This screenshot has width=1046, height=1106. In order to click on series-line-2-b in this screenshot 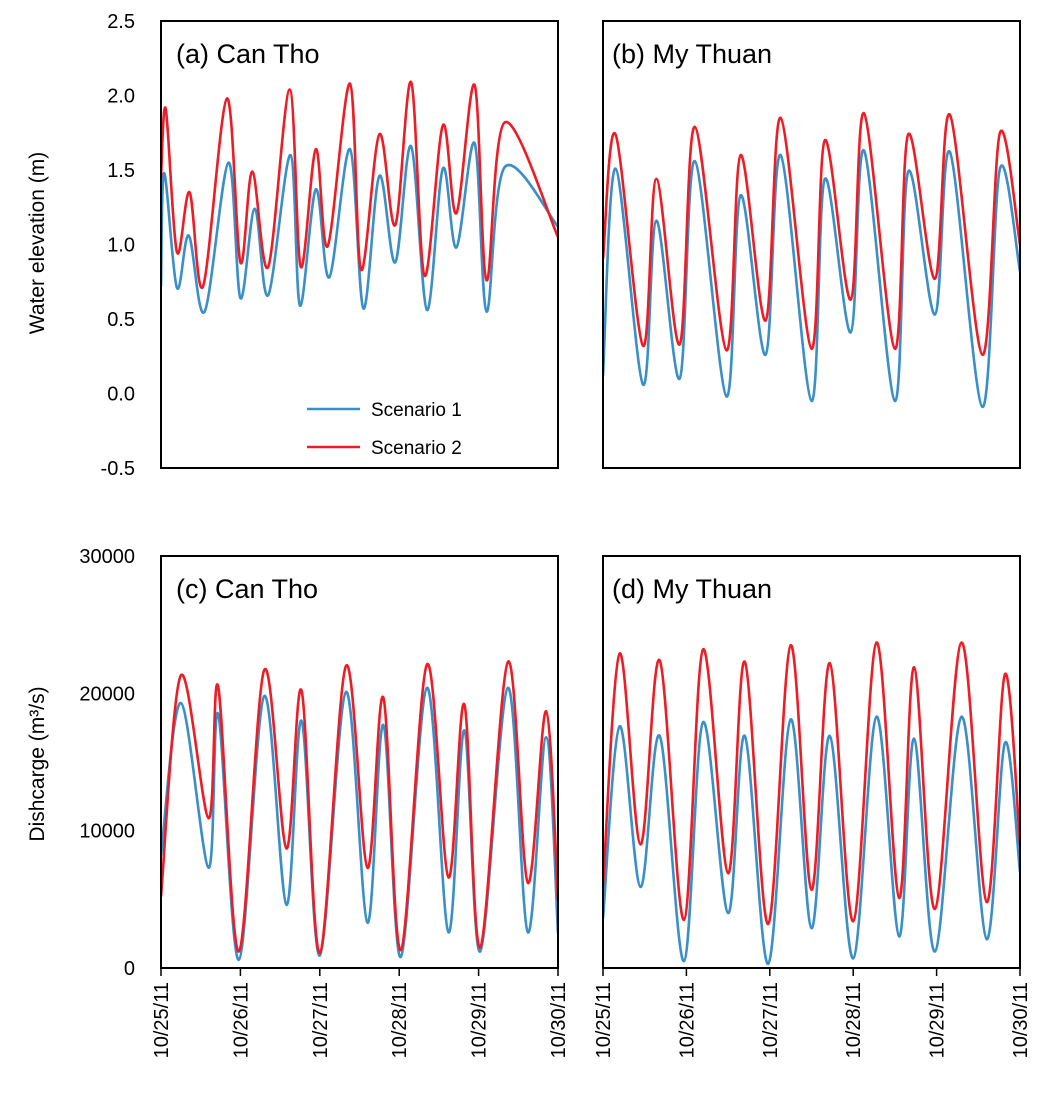, I will do `click(811, 234)`.